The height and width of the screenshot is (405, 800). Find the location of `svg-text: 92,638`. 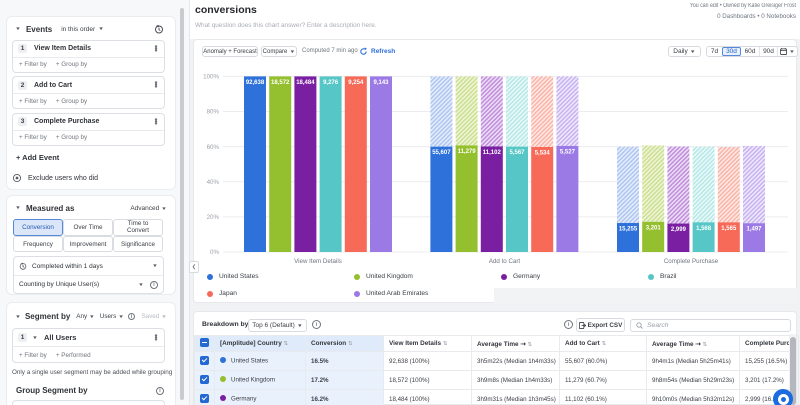

svg-text: 92,638 is located at coordinates (255, 83).